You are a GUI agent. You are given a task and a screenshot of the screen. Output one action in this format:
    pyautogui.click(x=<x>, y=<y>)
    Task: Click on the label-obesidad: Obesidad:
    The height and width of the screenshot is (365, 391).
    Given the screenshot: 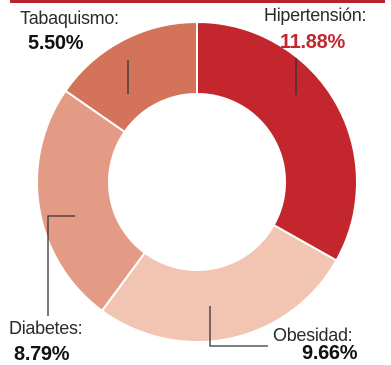 What is the action you would take?
    pyautogui.click(x=313, y=335)
    